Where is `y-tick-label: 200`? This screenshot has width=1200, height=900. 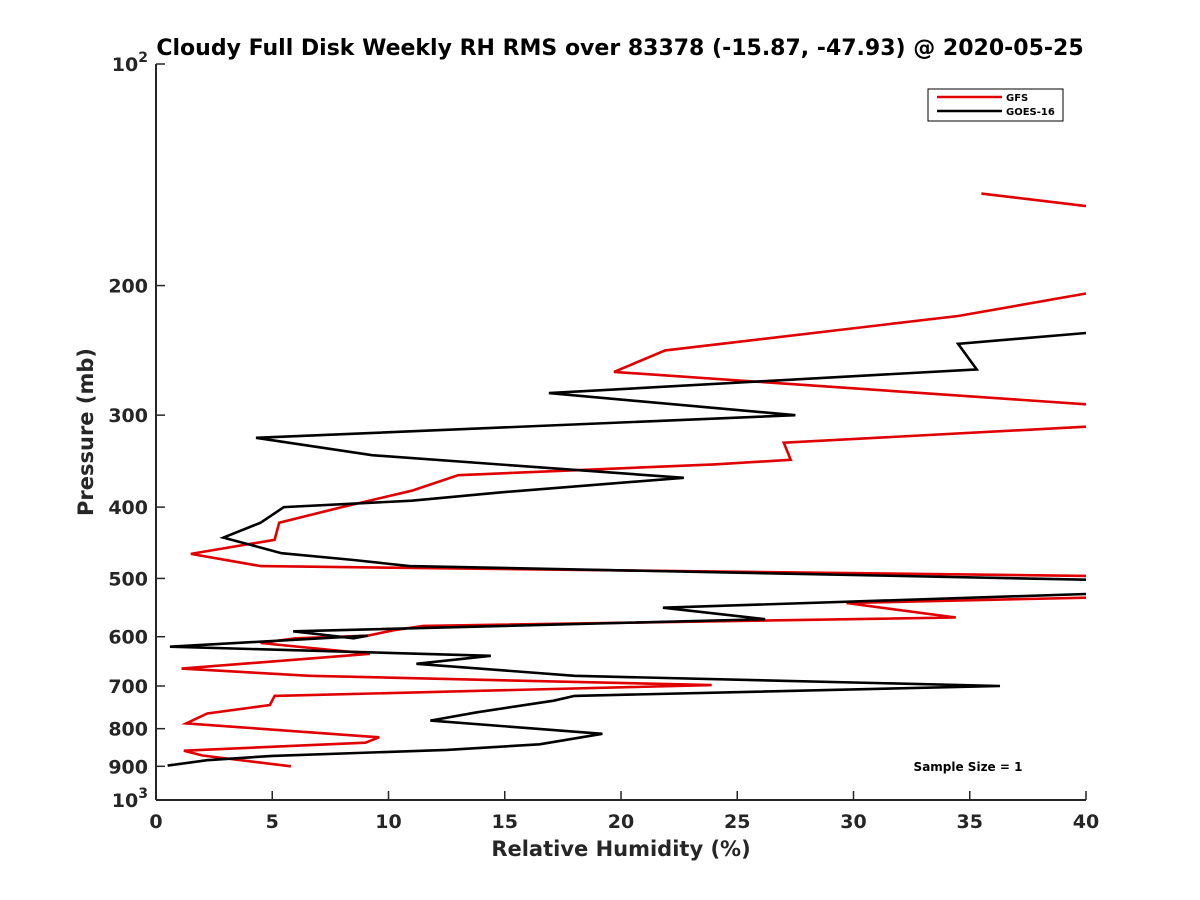 y-tick-label: 200 is located at coordinates (128, 287).